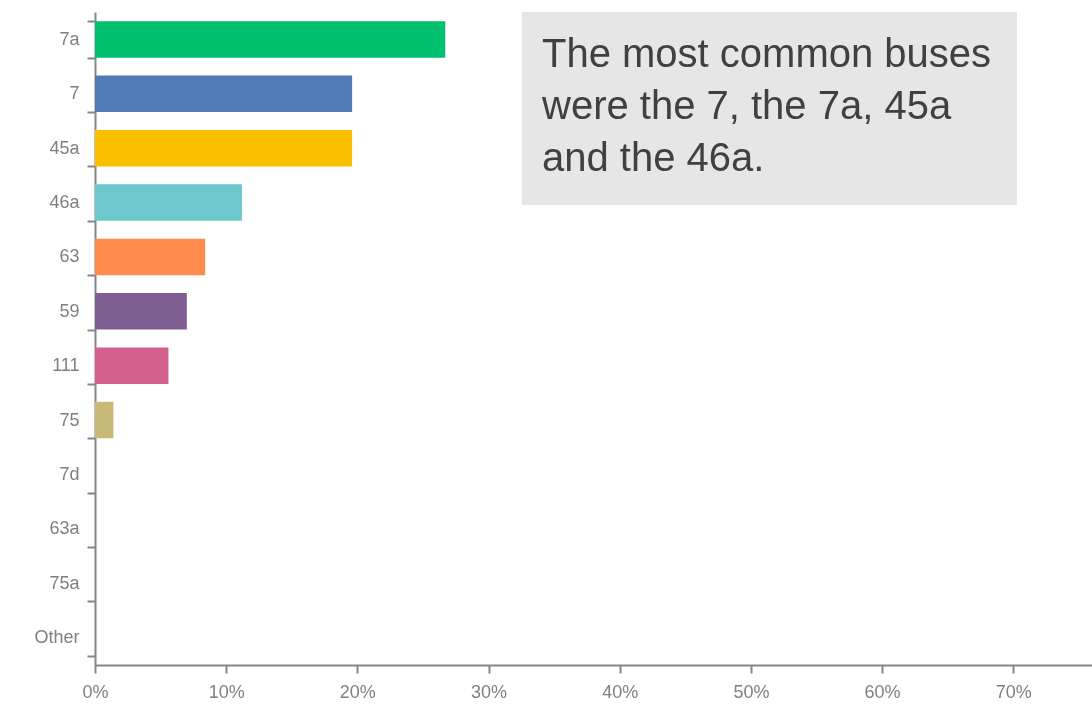  I want to click on x-tick-label: 10%, so click(226, 691).